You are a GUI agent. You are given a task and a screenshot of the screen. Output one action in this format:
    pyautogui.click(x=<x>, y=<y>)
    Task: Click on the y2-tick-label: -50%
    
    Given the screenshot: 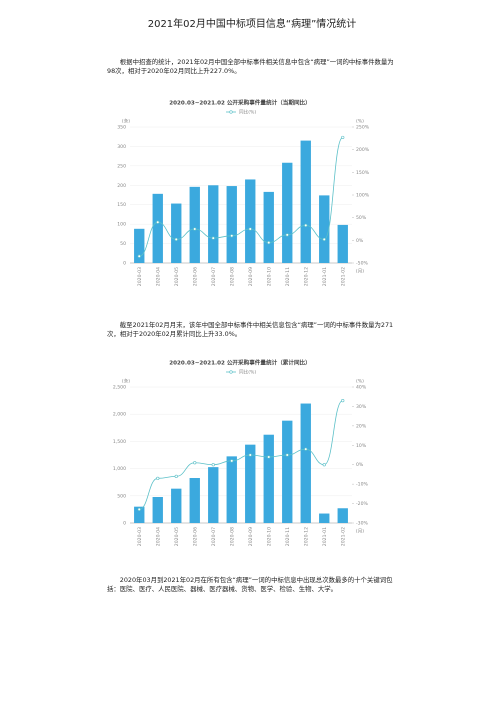 What is the action you would take?
    pyautogui.click(x=362, y=264)
    